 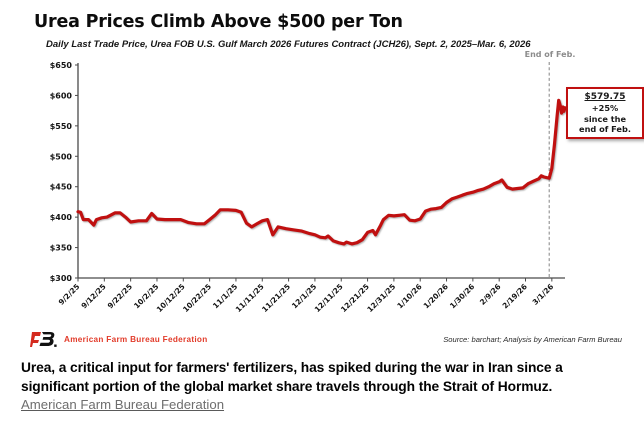 I want to click on chart-title: Urea Prices Climb Above $500 per Ton, so click(x=218, y=22).